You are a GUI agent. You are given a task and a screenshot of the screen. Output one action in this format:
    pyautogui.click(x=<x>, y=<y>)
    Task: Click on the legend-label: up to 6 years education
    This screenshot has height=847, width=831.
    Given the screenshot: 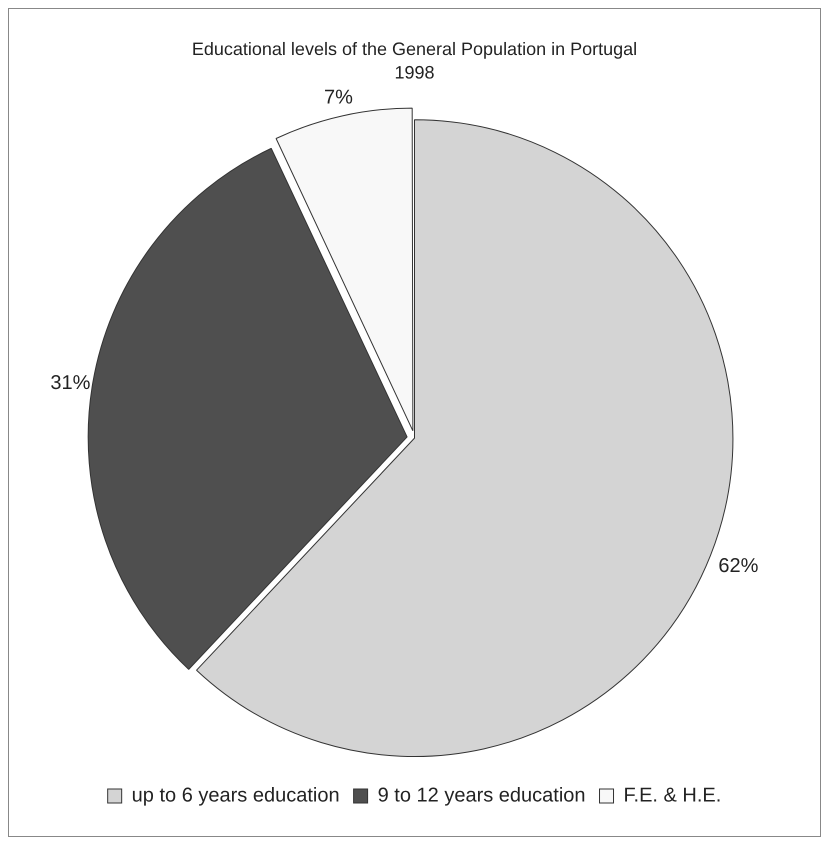 What is the action you would take?
    pyautogui.click(x=236, y=795)
    